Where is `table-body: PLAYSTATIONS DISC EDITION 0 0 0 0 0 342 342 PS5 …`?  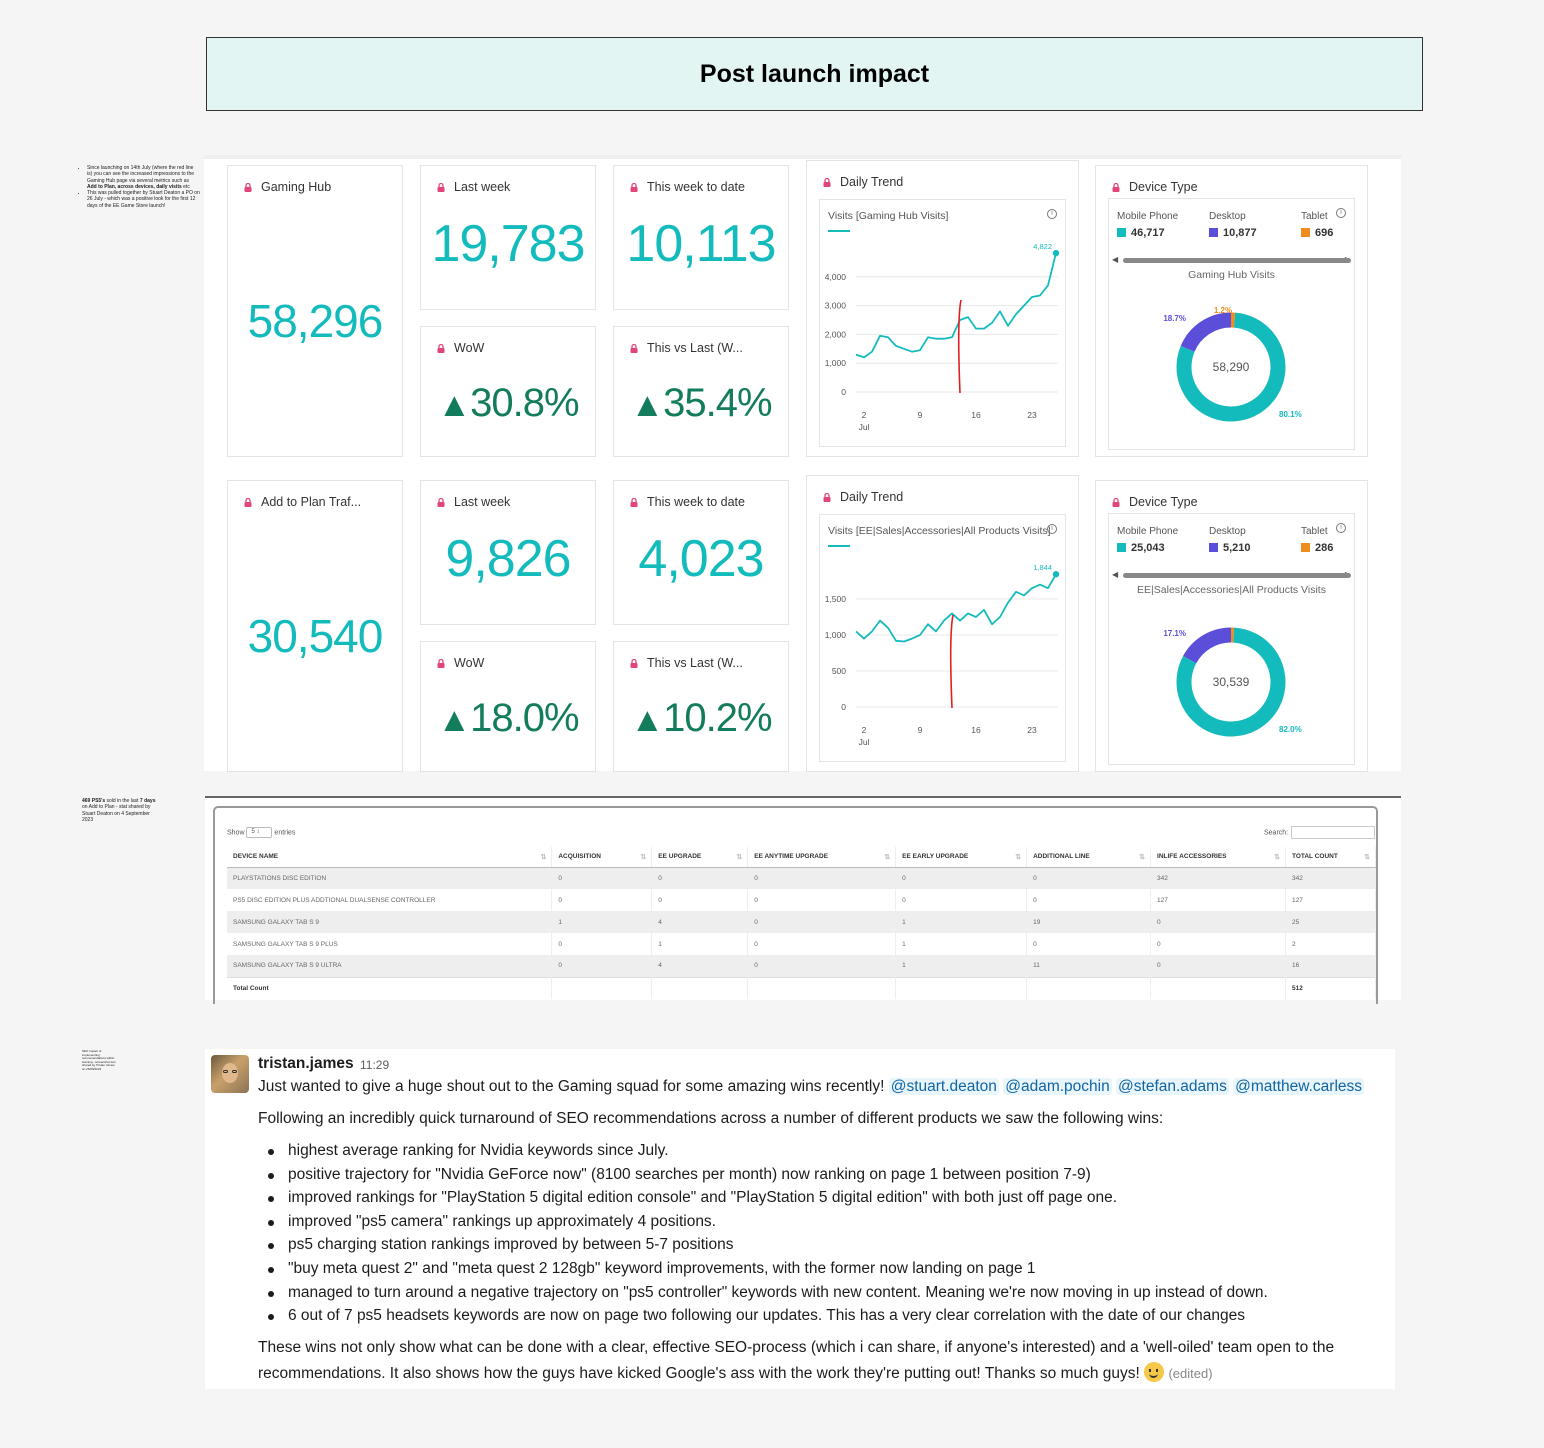
table-body: PLAYSTATIONS DISC EDITION 0 0 0 0 0 342 342 PS5 … is located at coordinates (802, 933).